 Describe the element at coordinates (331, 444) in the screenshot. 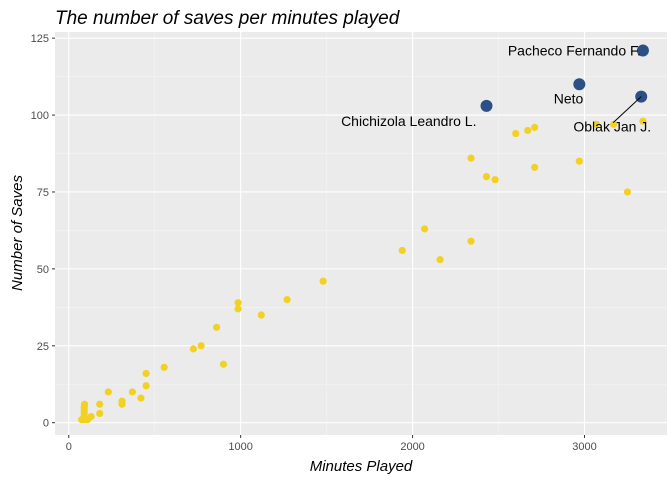

I see `x-axis-ticks: 0 1000 2000 3000` at that location.